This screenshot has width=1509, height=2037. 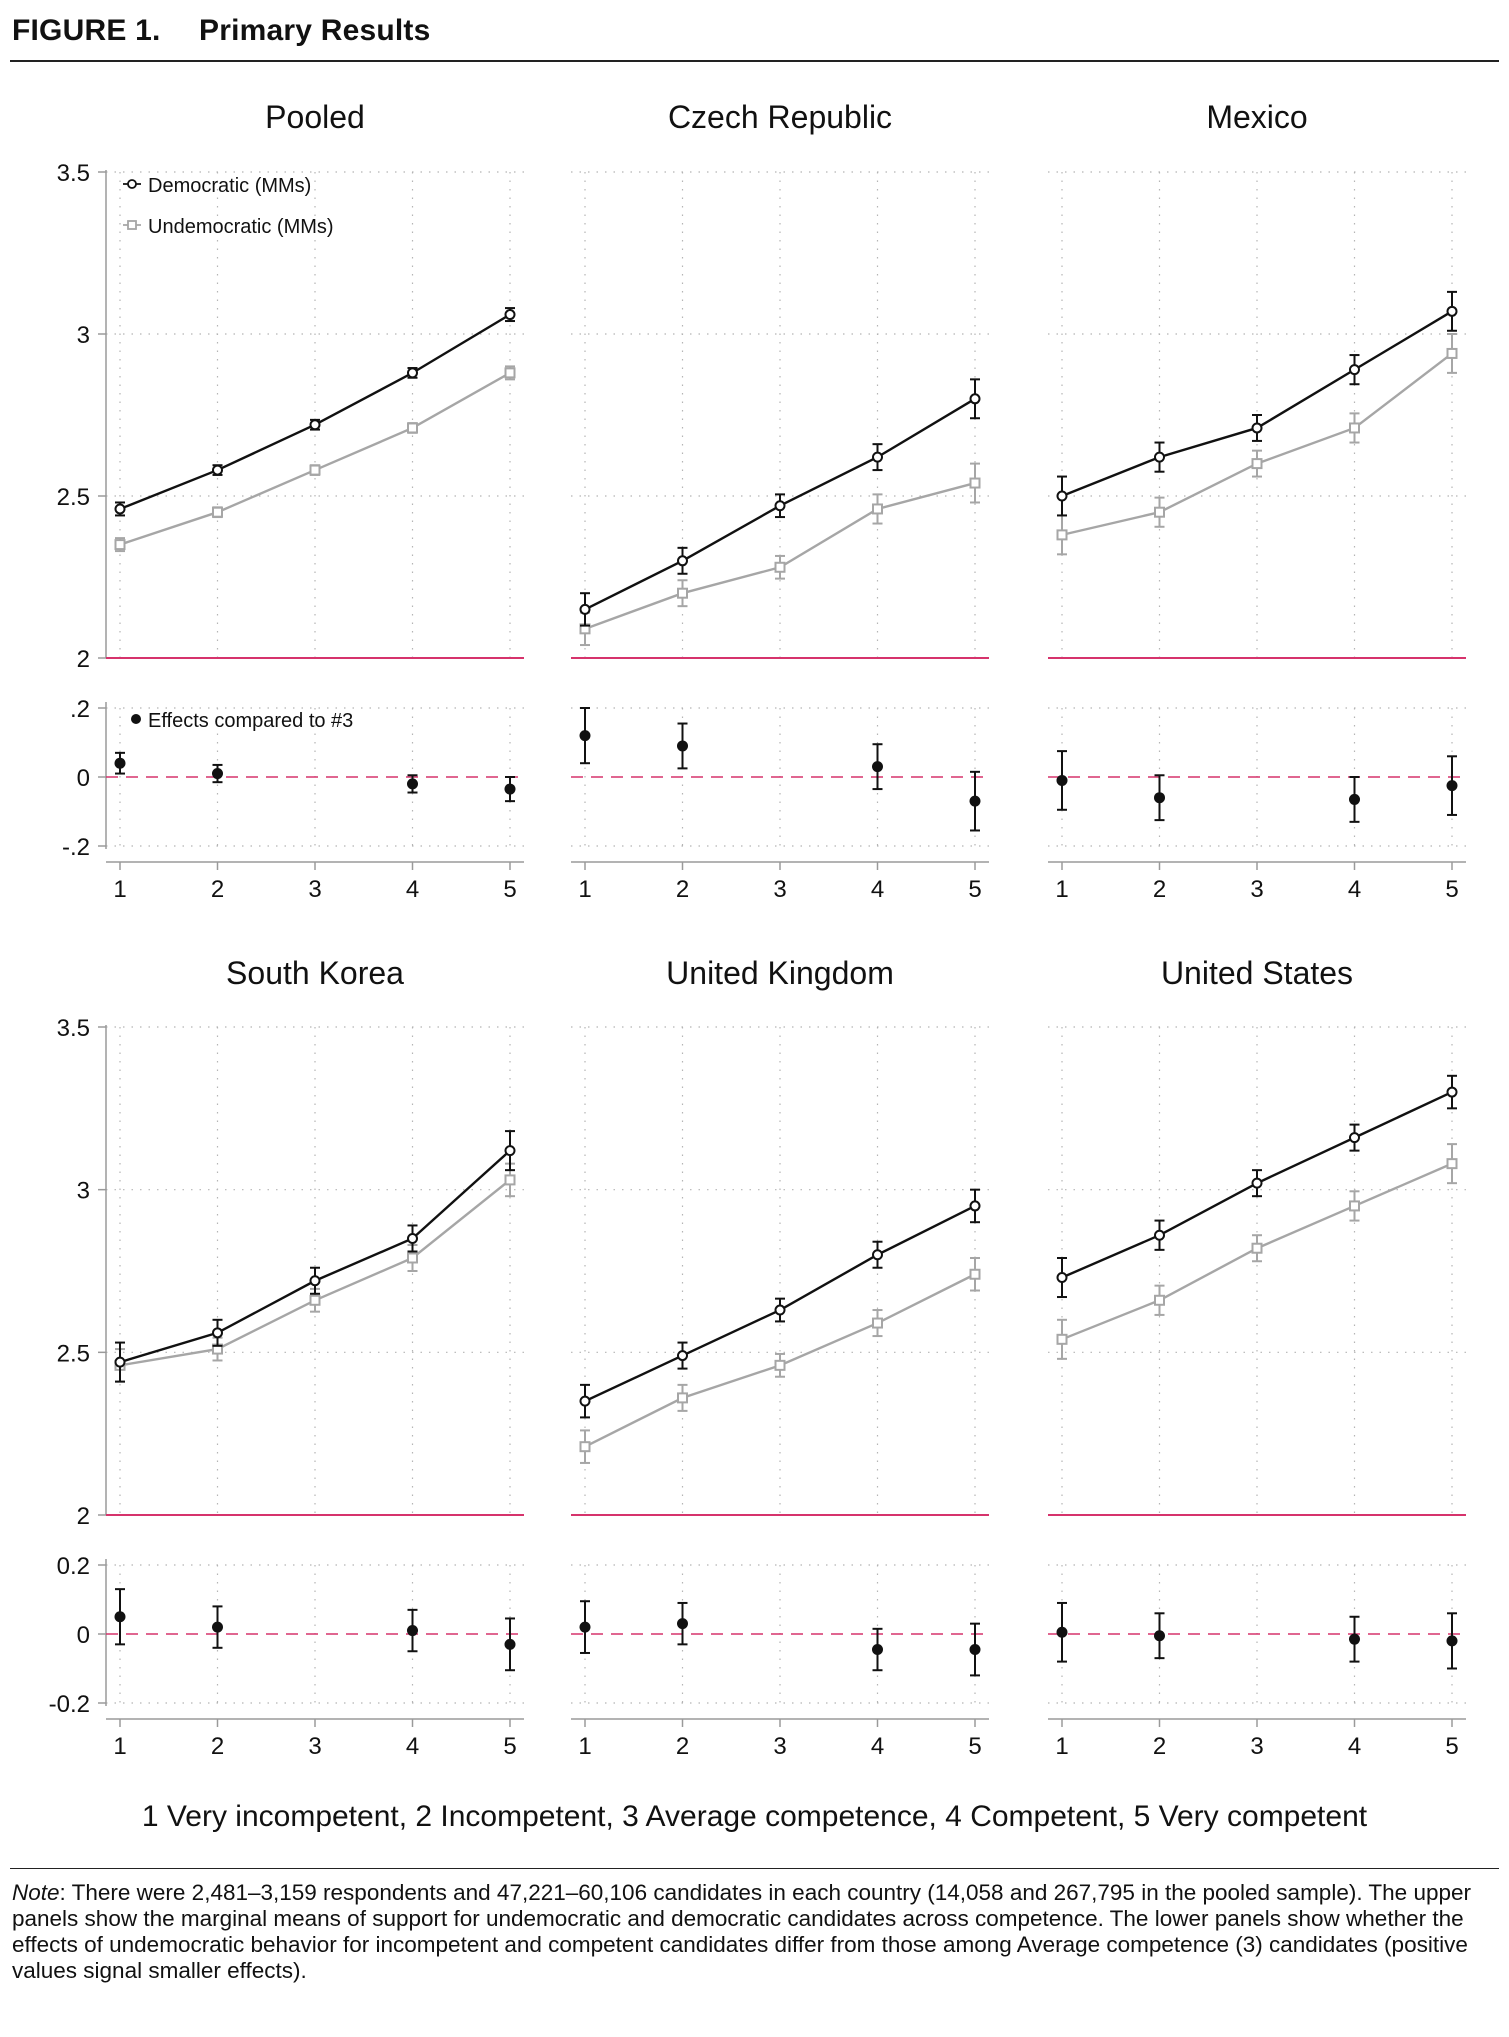 I want to click on panel-czech-republic: Czech Republic 1 2 3 4 5, so click(x=780, y=501).